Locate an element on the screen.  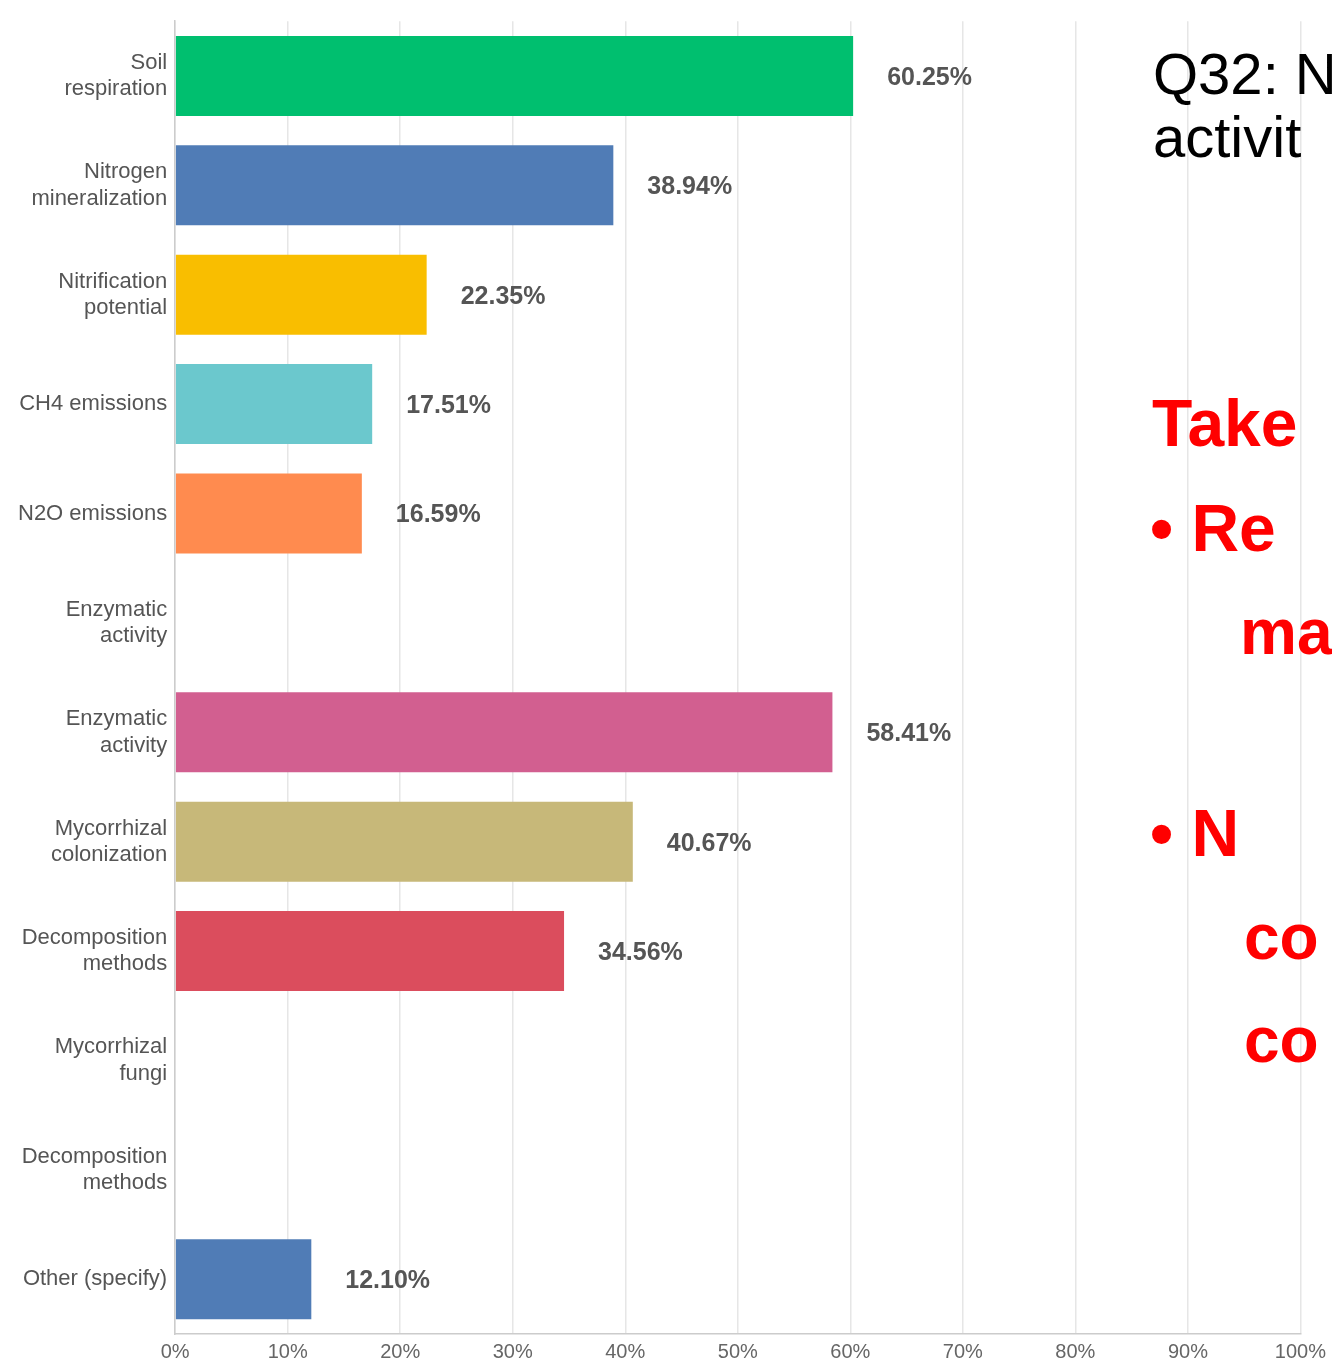
y-tick-label: Mycorrhizal fungi is located at coordinates (111, 1059).